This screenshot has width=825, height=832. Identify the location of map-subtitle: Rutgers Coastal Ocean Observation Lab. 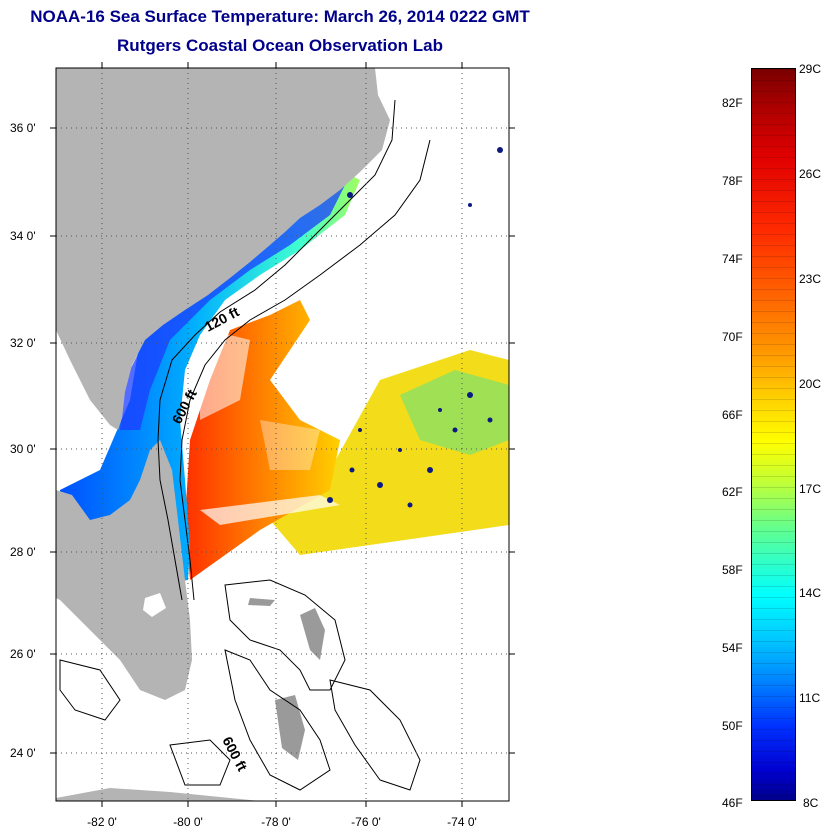
(280, 45).